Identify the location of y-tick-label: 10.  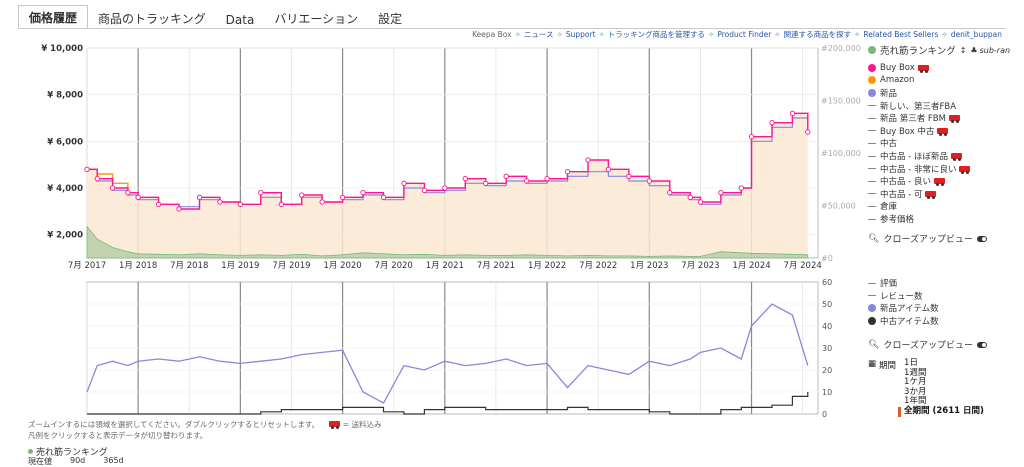
(827, 392).